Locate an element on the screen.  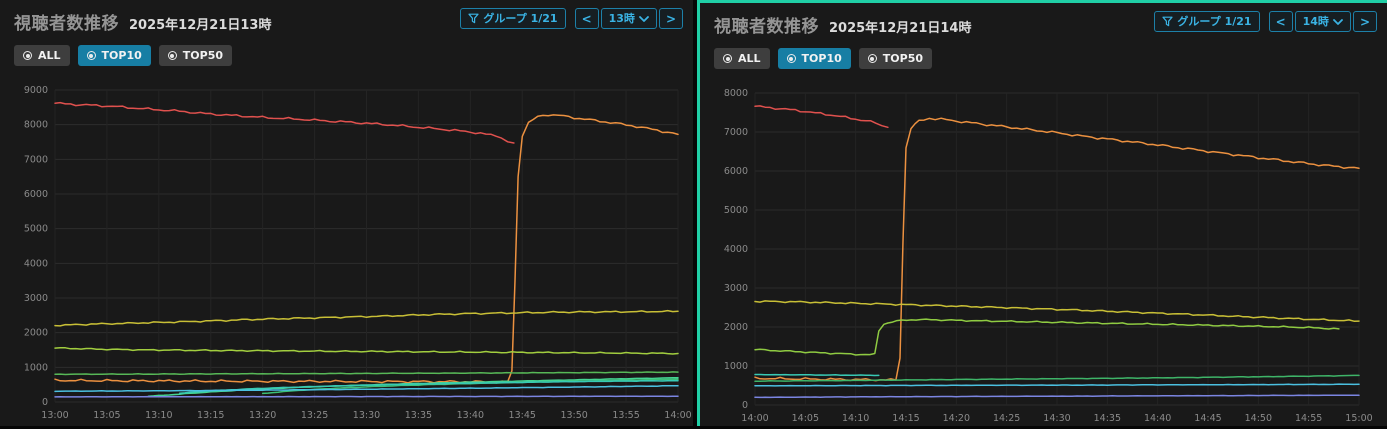
x-axis-tick-label: 13:55 is located at coordinates (625, 415).